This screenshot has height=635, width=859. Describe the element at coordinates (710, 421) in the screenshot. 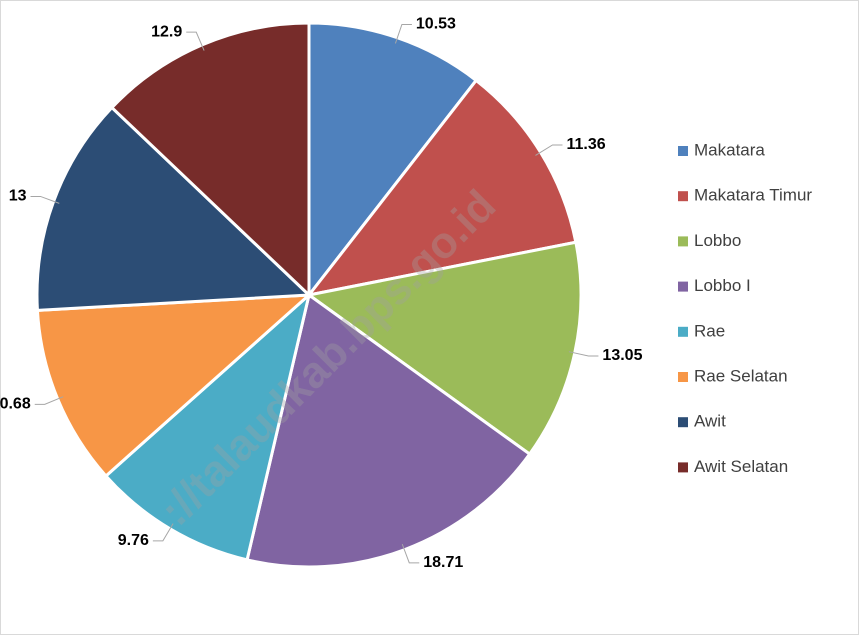

I see `legend-label: Awit` at that location.